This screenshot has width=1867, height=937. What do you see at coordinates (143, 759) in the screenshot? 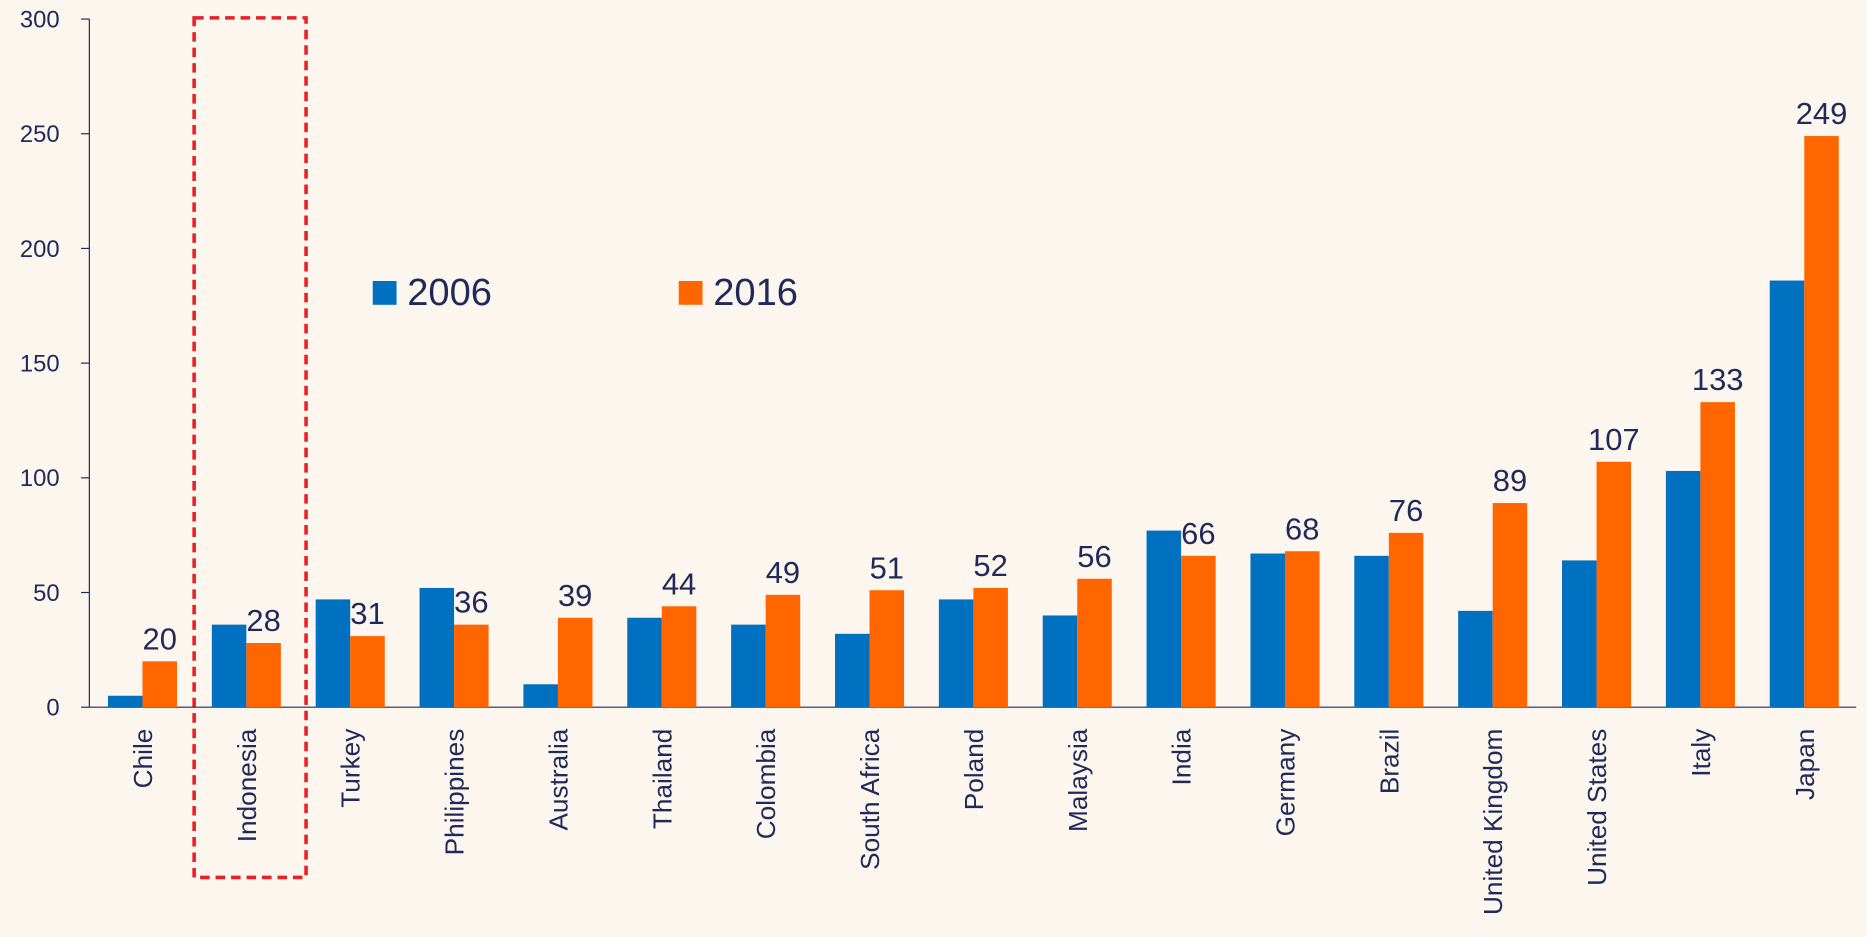
I see `x-tick-label: Chile` at bounding box center [143, 759].